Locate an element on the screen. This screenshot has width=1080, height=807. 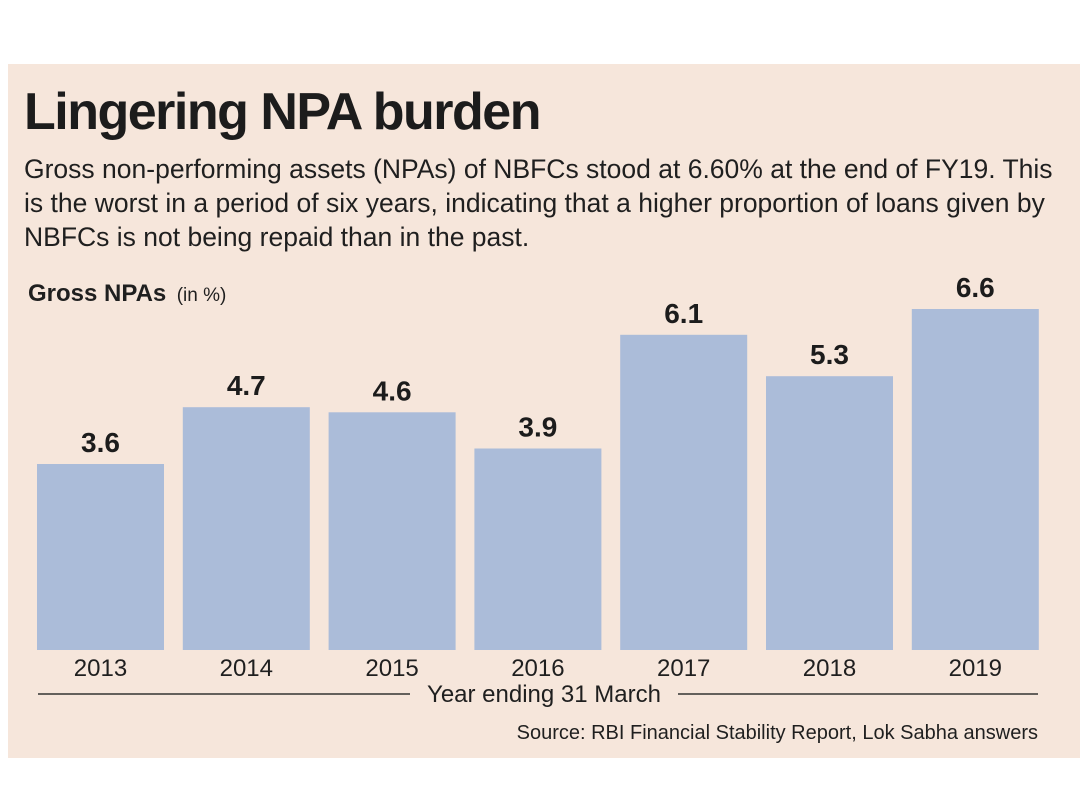
x-tick-2014: 2014 is located at coordinates (246, 668).